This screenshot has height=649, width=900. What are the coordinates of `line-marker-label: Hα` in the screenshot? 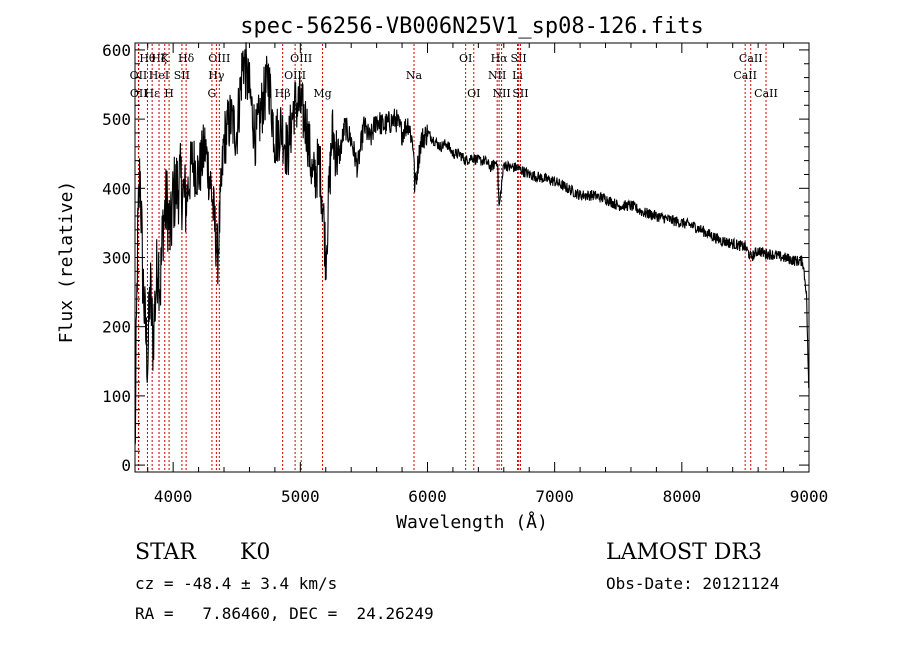 It's located at (500, 58).